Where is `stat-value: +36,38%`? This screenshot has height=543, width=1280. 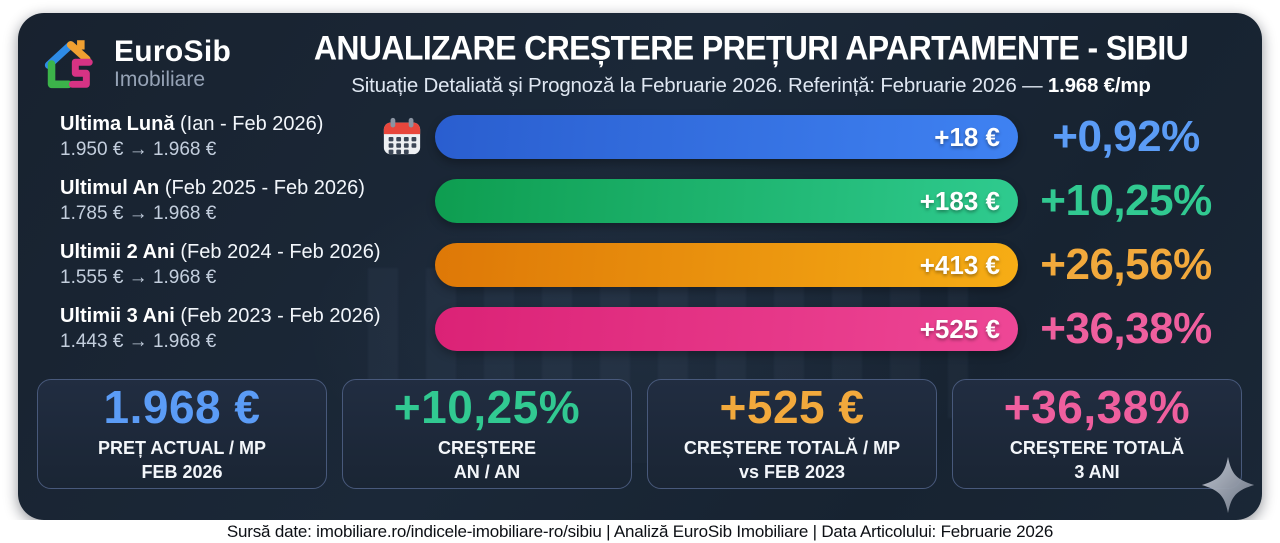
stat-value: +36,38% is located at coordinates (1097, 407).